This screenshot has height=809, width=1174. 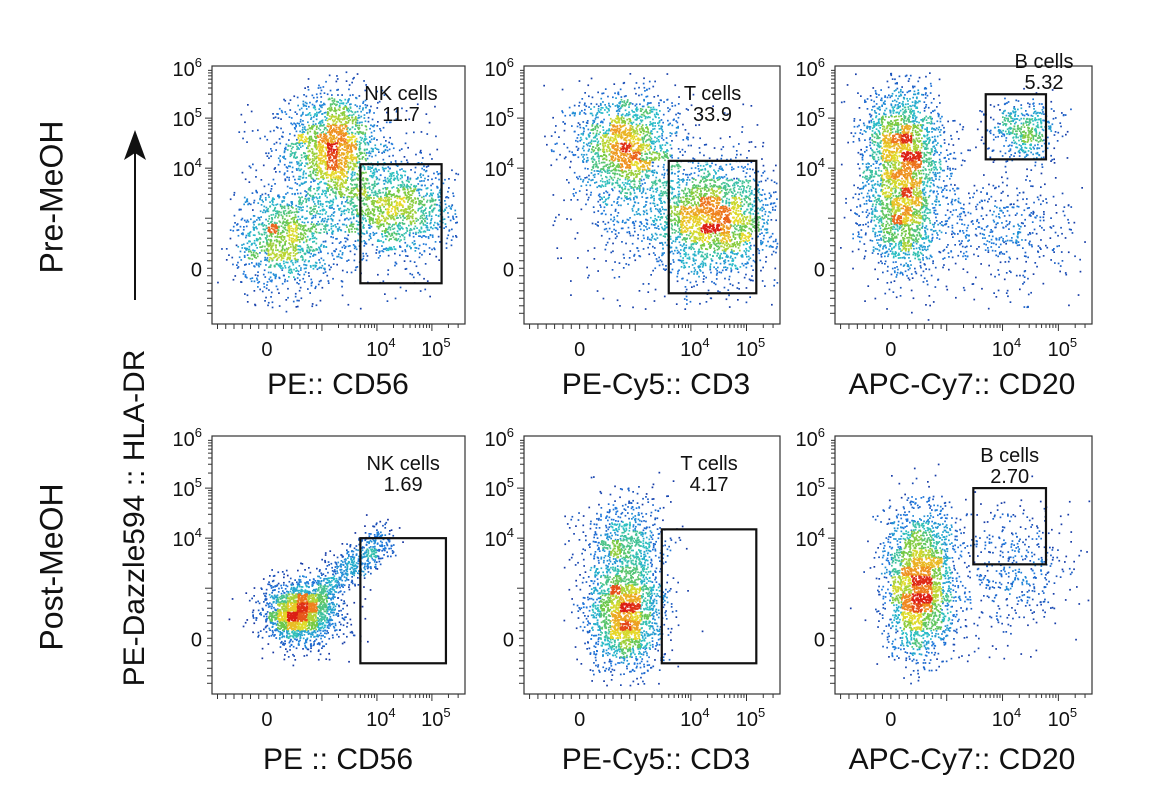 What do you see at coordinates (709, 596) in the screenshot?
I see `gate-post-t` at bounding box center [709, 596].